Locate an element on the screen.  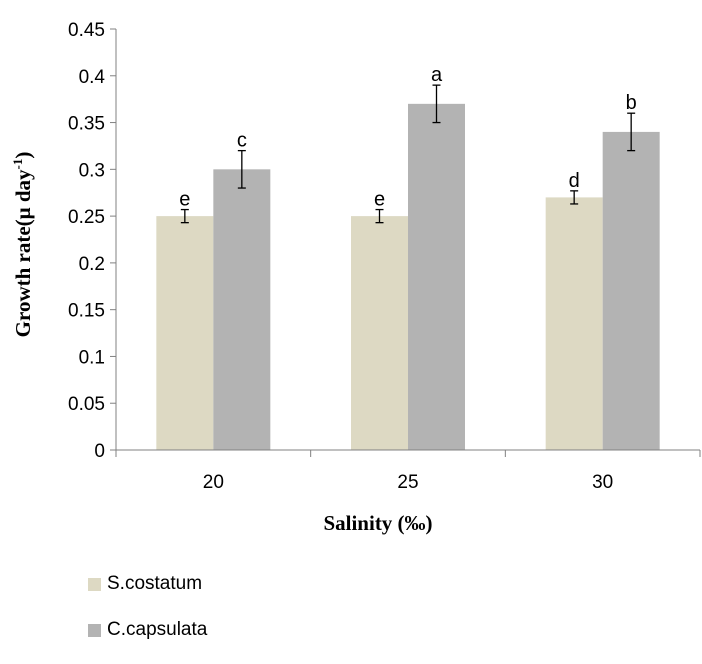
y-axis-title-main: Growth rate(μ day is located at coordinates (23, 253).